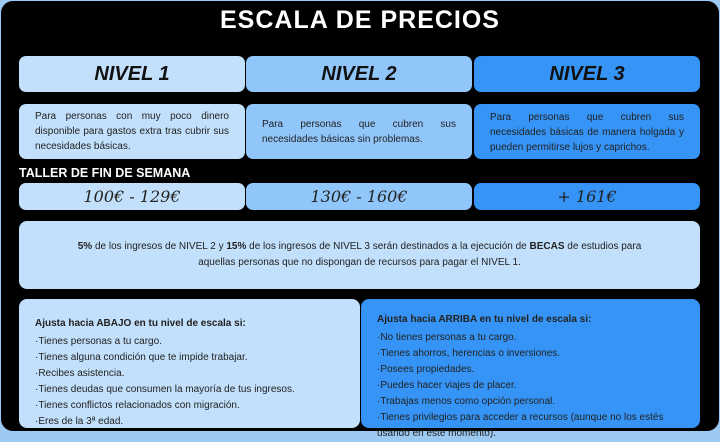 Image resolution: width=720 pixels, height=442 pixels. Describe the element at coordinates (236, 246) in the screenshot. I see `becas-pct-2: 15%` at that location.